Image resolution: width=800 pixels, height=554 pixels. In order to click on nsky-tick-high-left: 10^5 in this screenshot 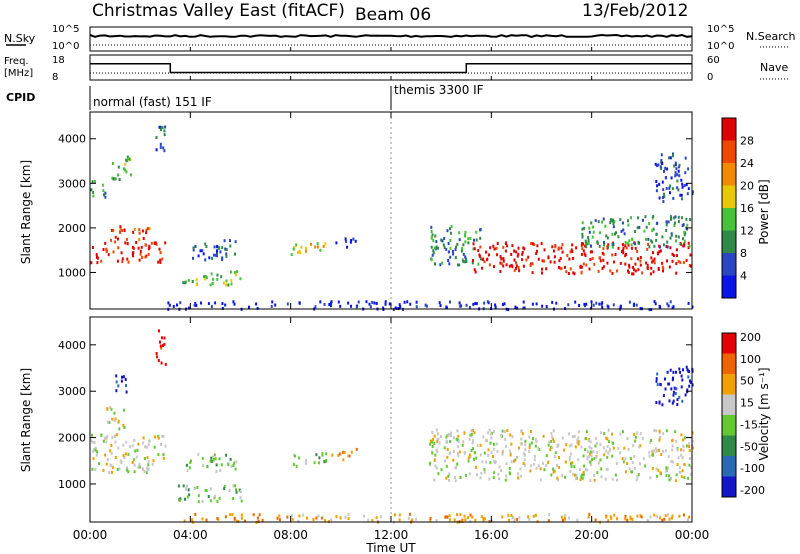, I will do `click(65, 29)`.